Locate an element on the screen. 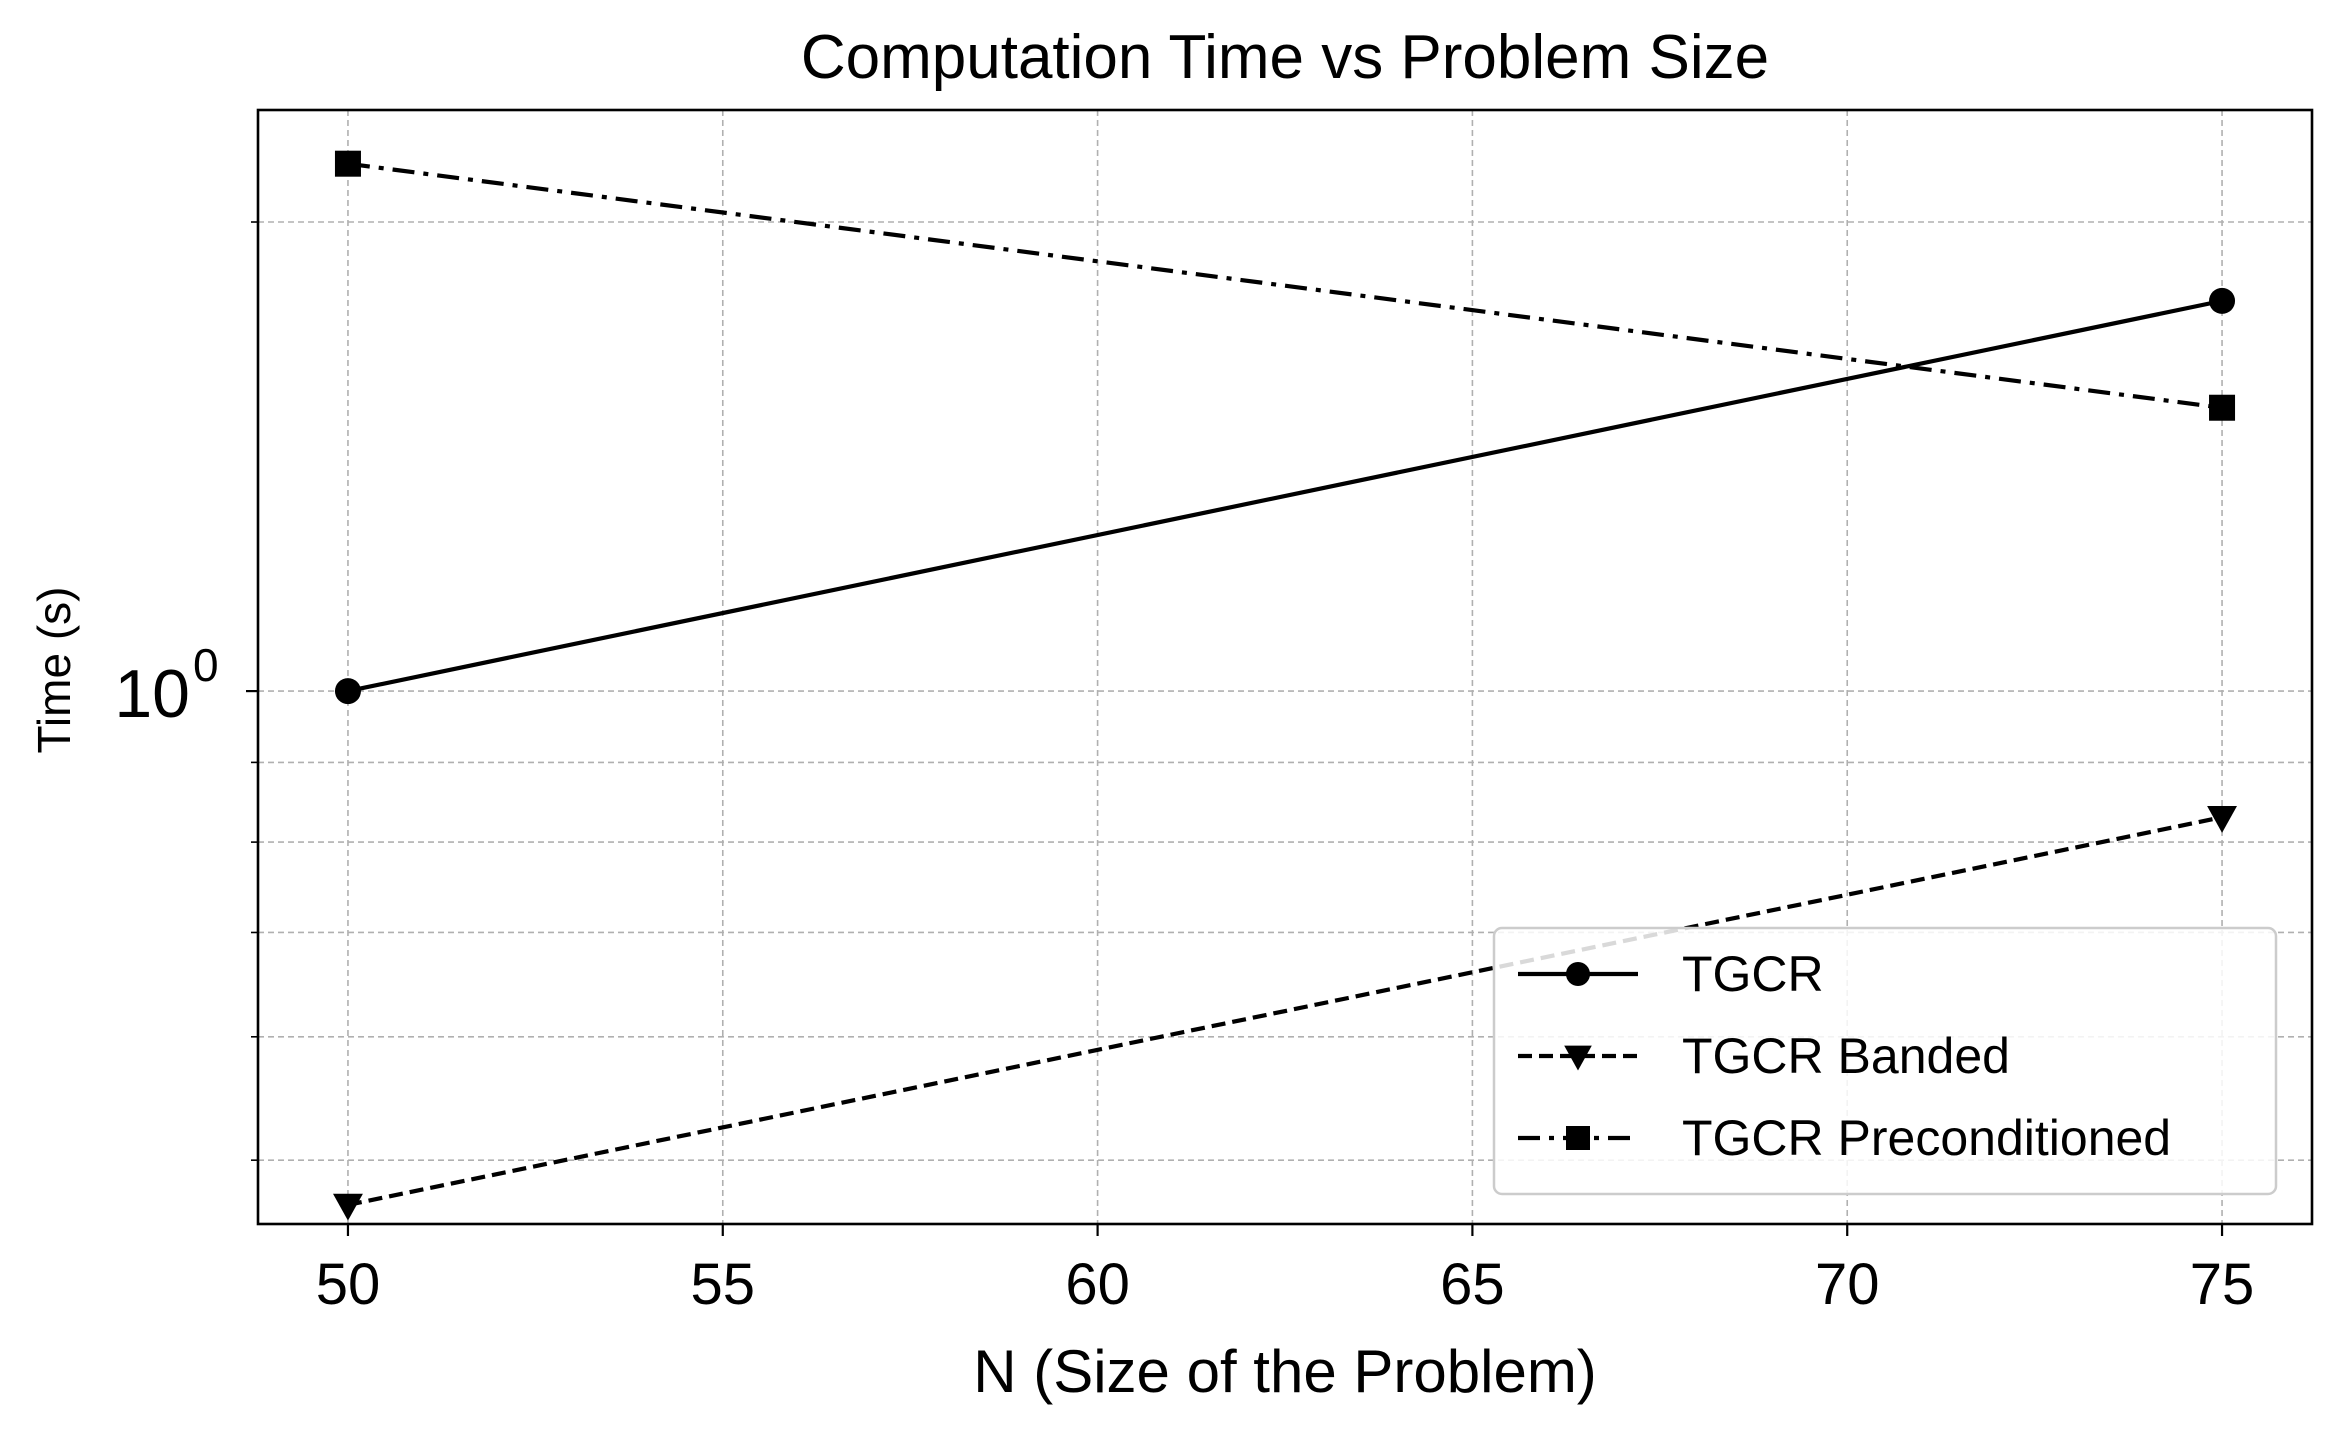 The width and height of the screenshot is (2331, 1437). legend-label-tgcr-banded: TGCR Banded is located at coordinates (1846, 1056).